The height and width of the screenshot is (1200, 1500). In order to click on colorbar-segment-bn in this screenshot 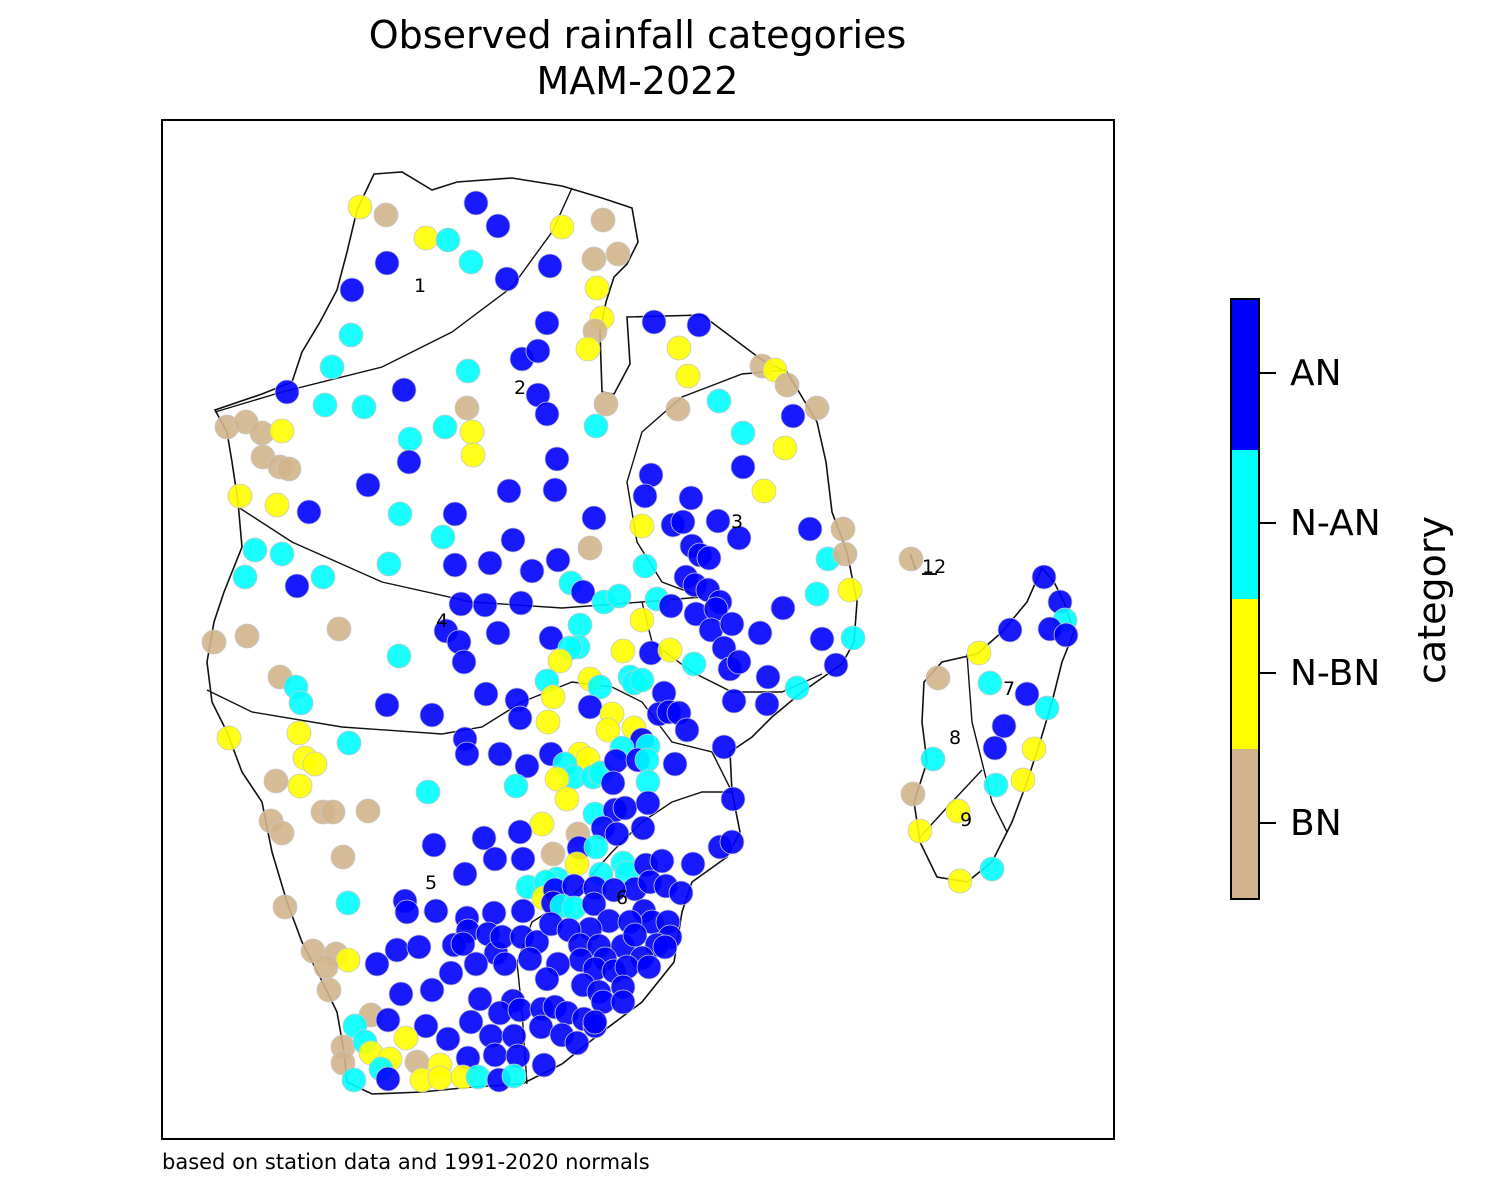, I will do `click(1245, 823)`.